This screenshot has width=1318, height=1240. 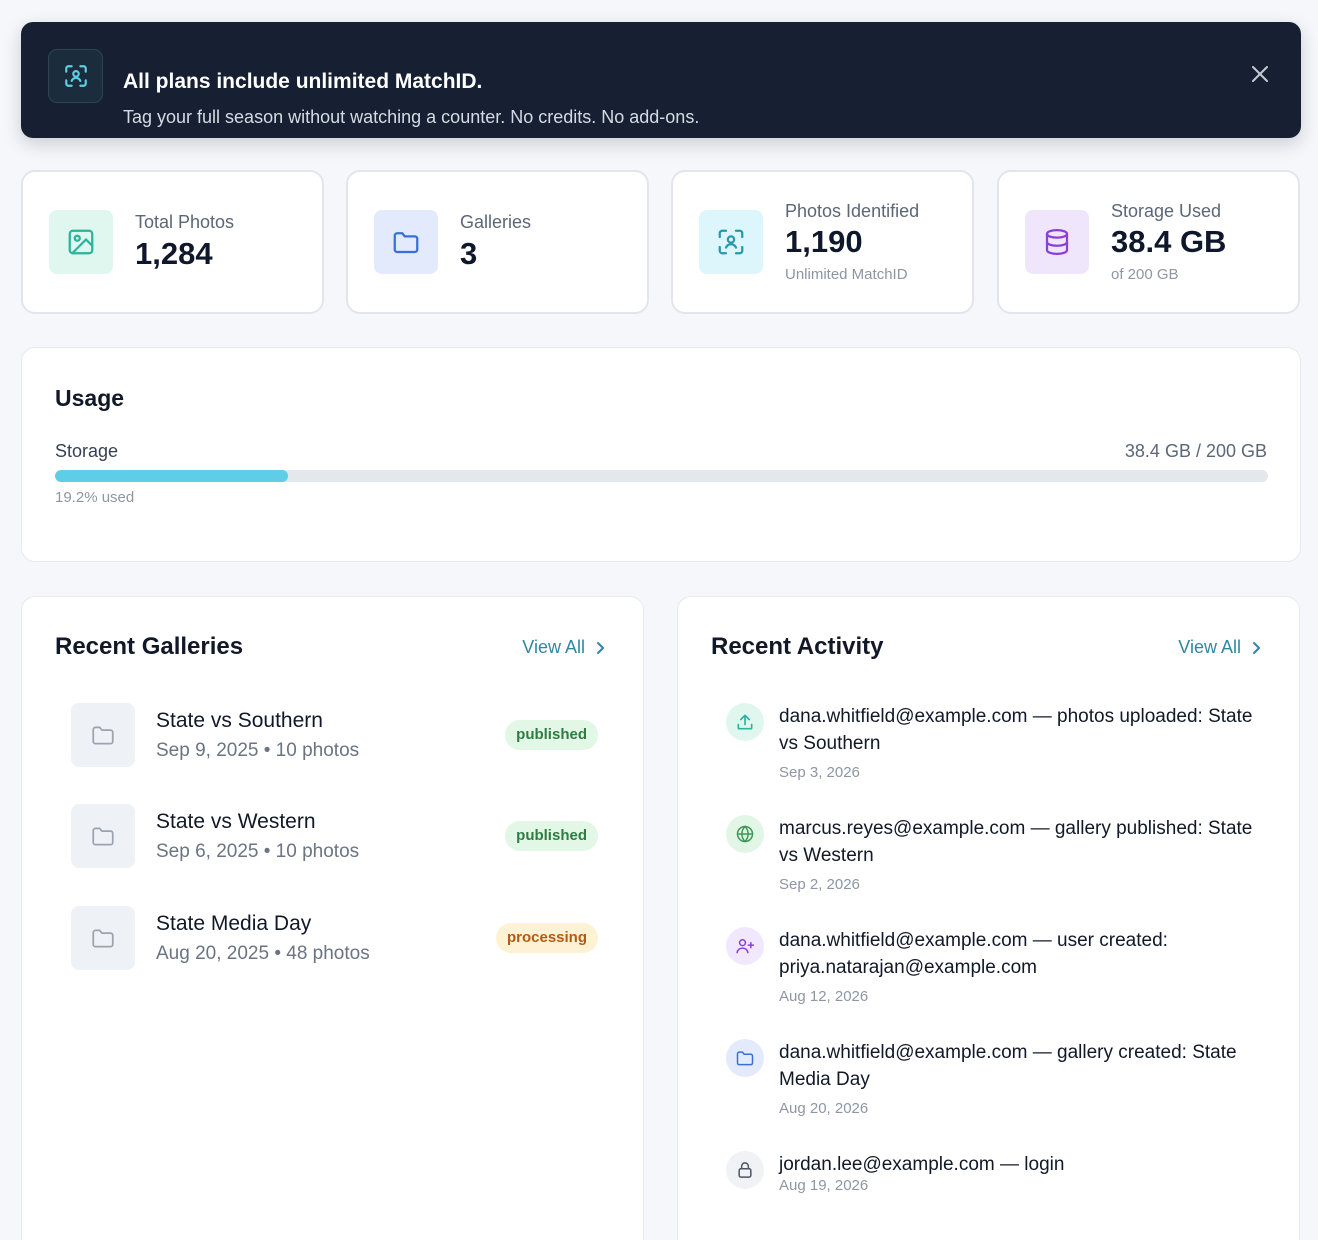 What do you see at coordinates (1260, 74) in the screenshot?
I see `close-icon` at bounding box center [1260, 74].